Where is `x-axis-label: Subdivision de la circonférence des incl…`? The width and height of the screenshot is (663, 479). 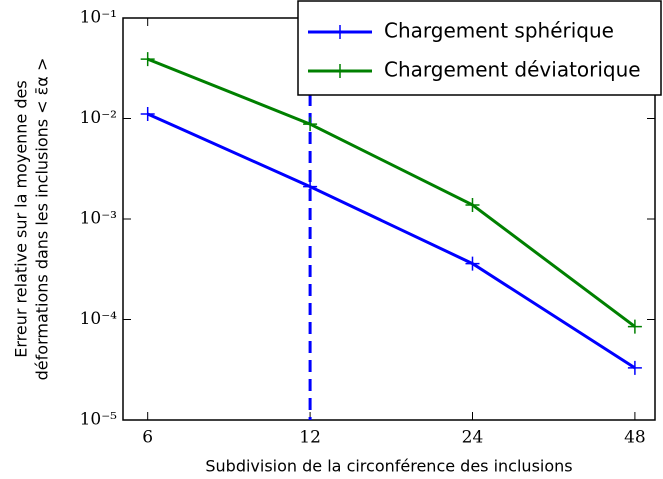
x-axis-label: Subdivision de la circonférence des incl… is located at coordinates (388, 466).